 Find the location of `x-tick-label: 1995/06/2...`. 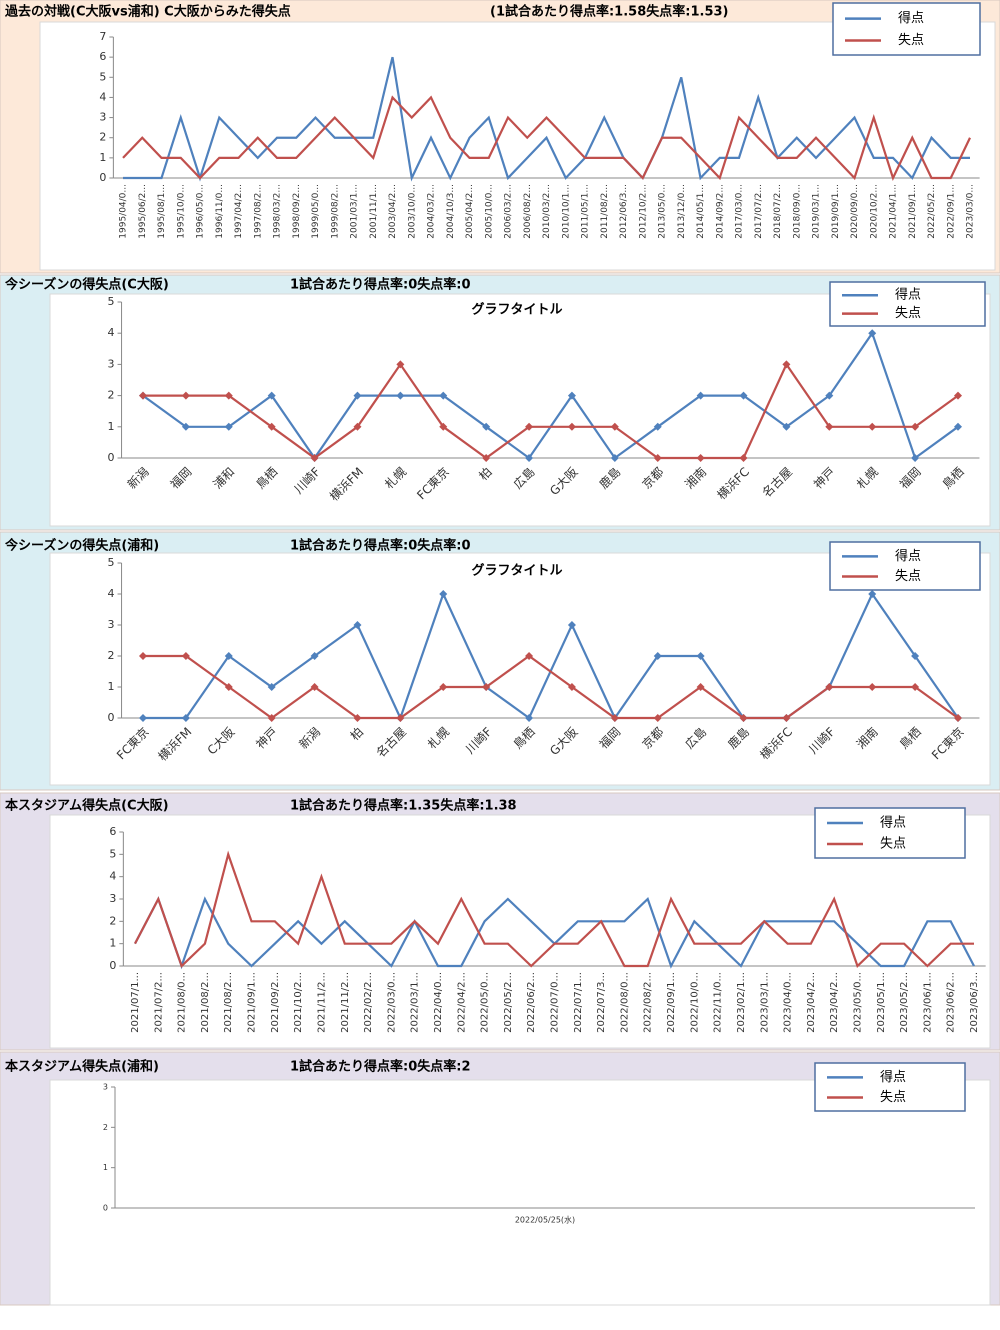

x-tick-label: 1995/06/2... is located at coordinates (143, 211).